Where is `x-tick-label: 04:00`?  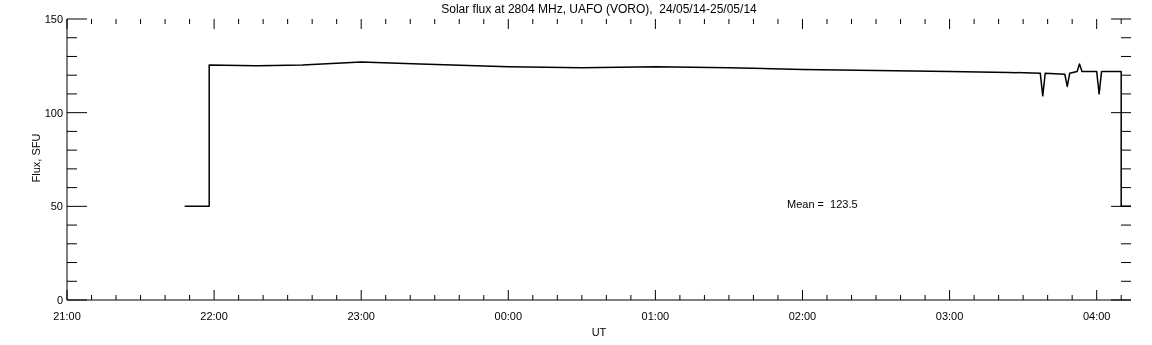 x-tick-label: 04:00 is located at coordinates (1096, 316).